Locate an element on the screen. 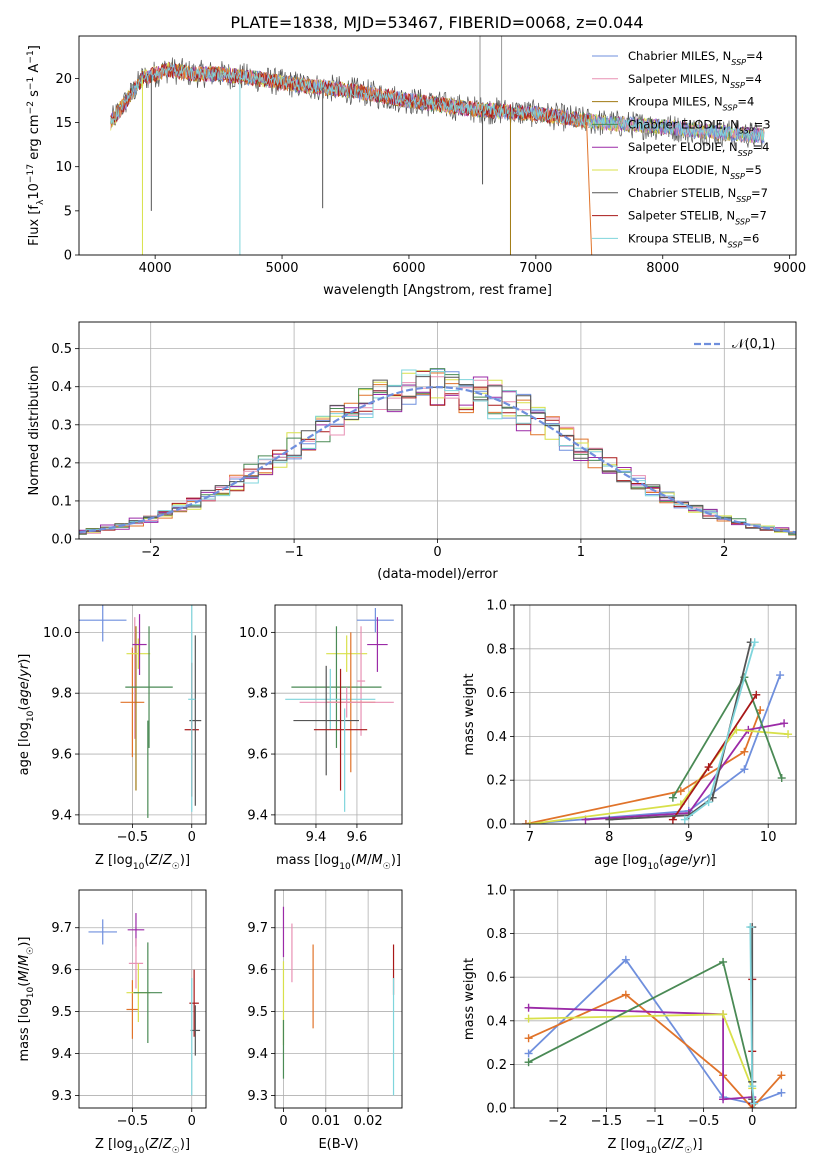 This screenshot has width=819, height=1170. x-axis-label: Z [log10(Z/Z☉)] is located at coordinates (142, 862).